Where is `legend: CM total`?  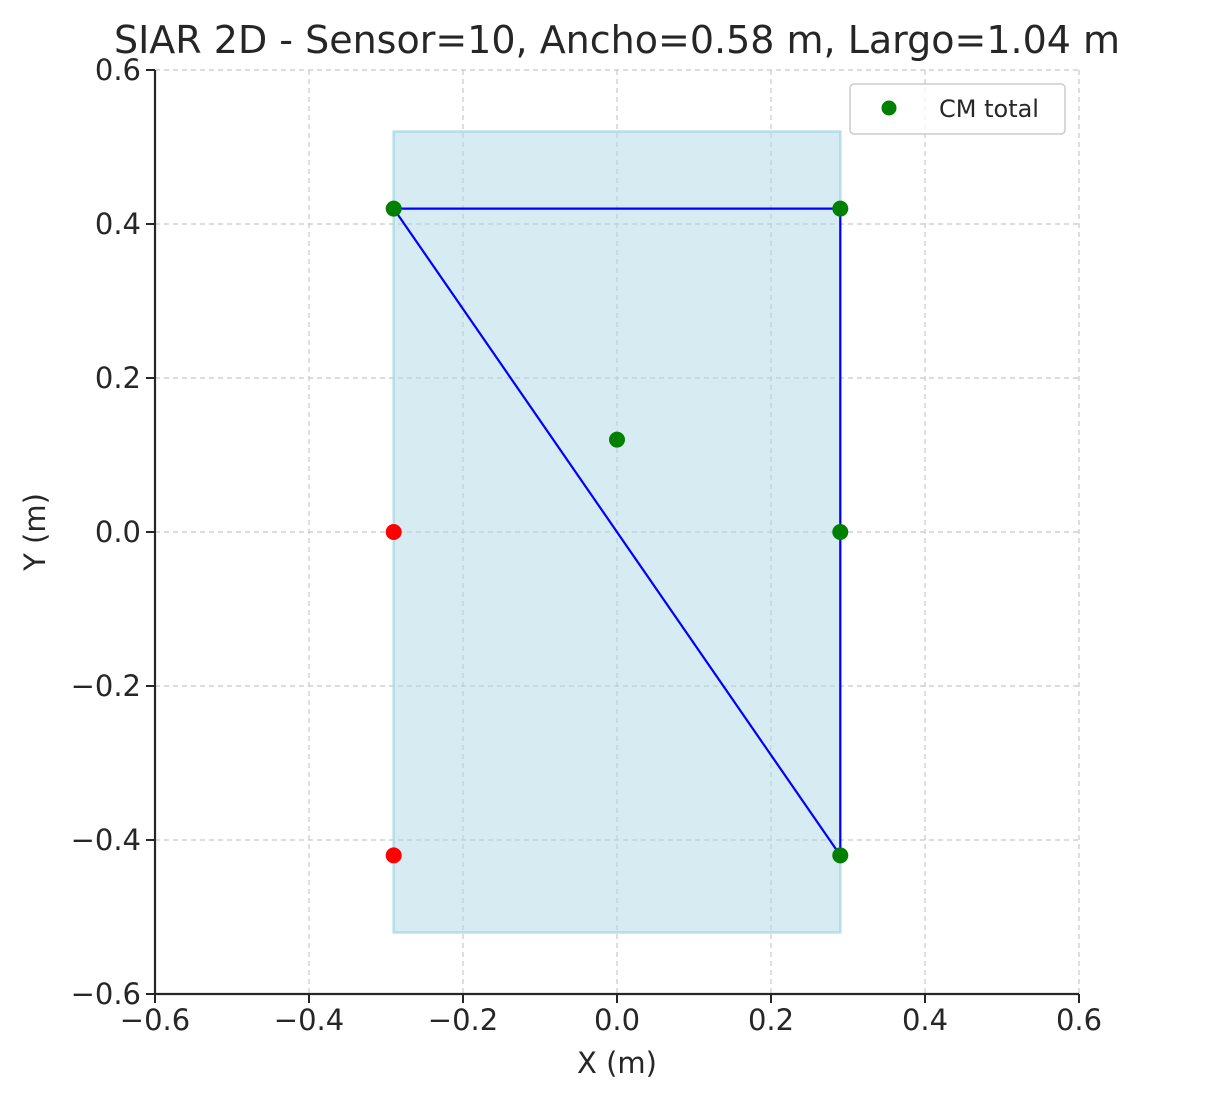
legend: CM total is located at coordinates (957, 109).